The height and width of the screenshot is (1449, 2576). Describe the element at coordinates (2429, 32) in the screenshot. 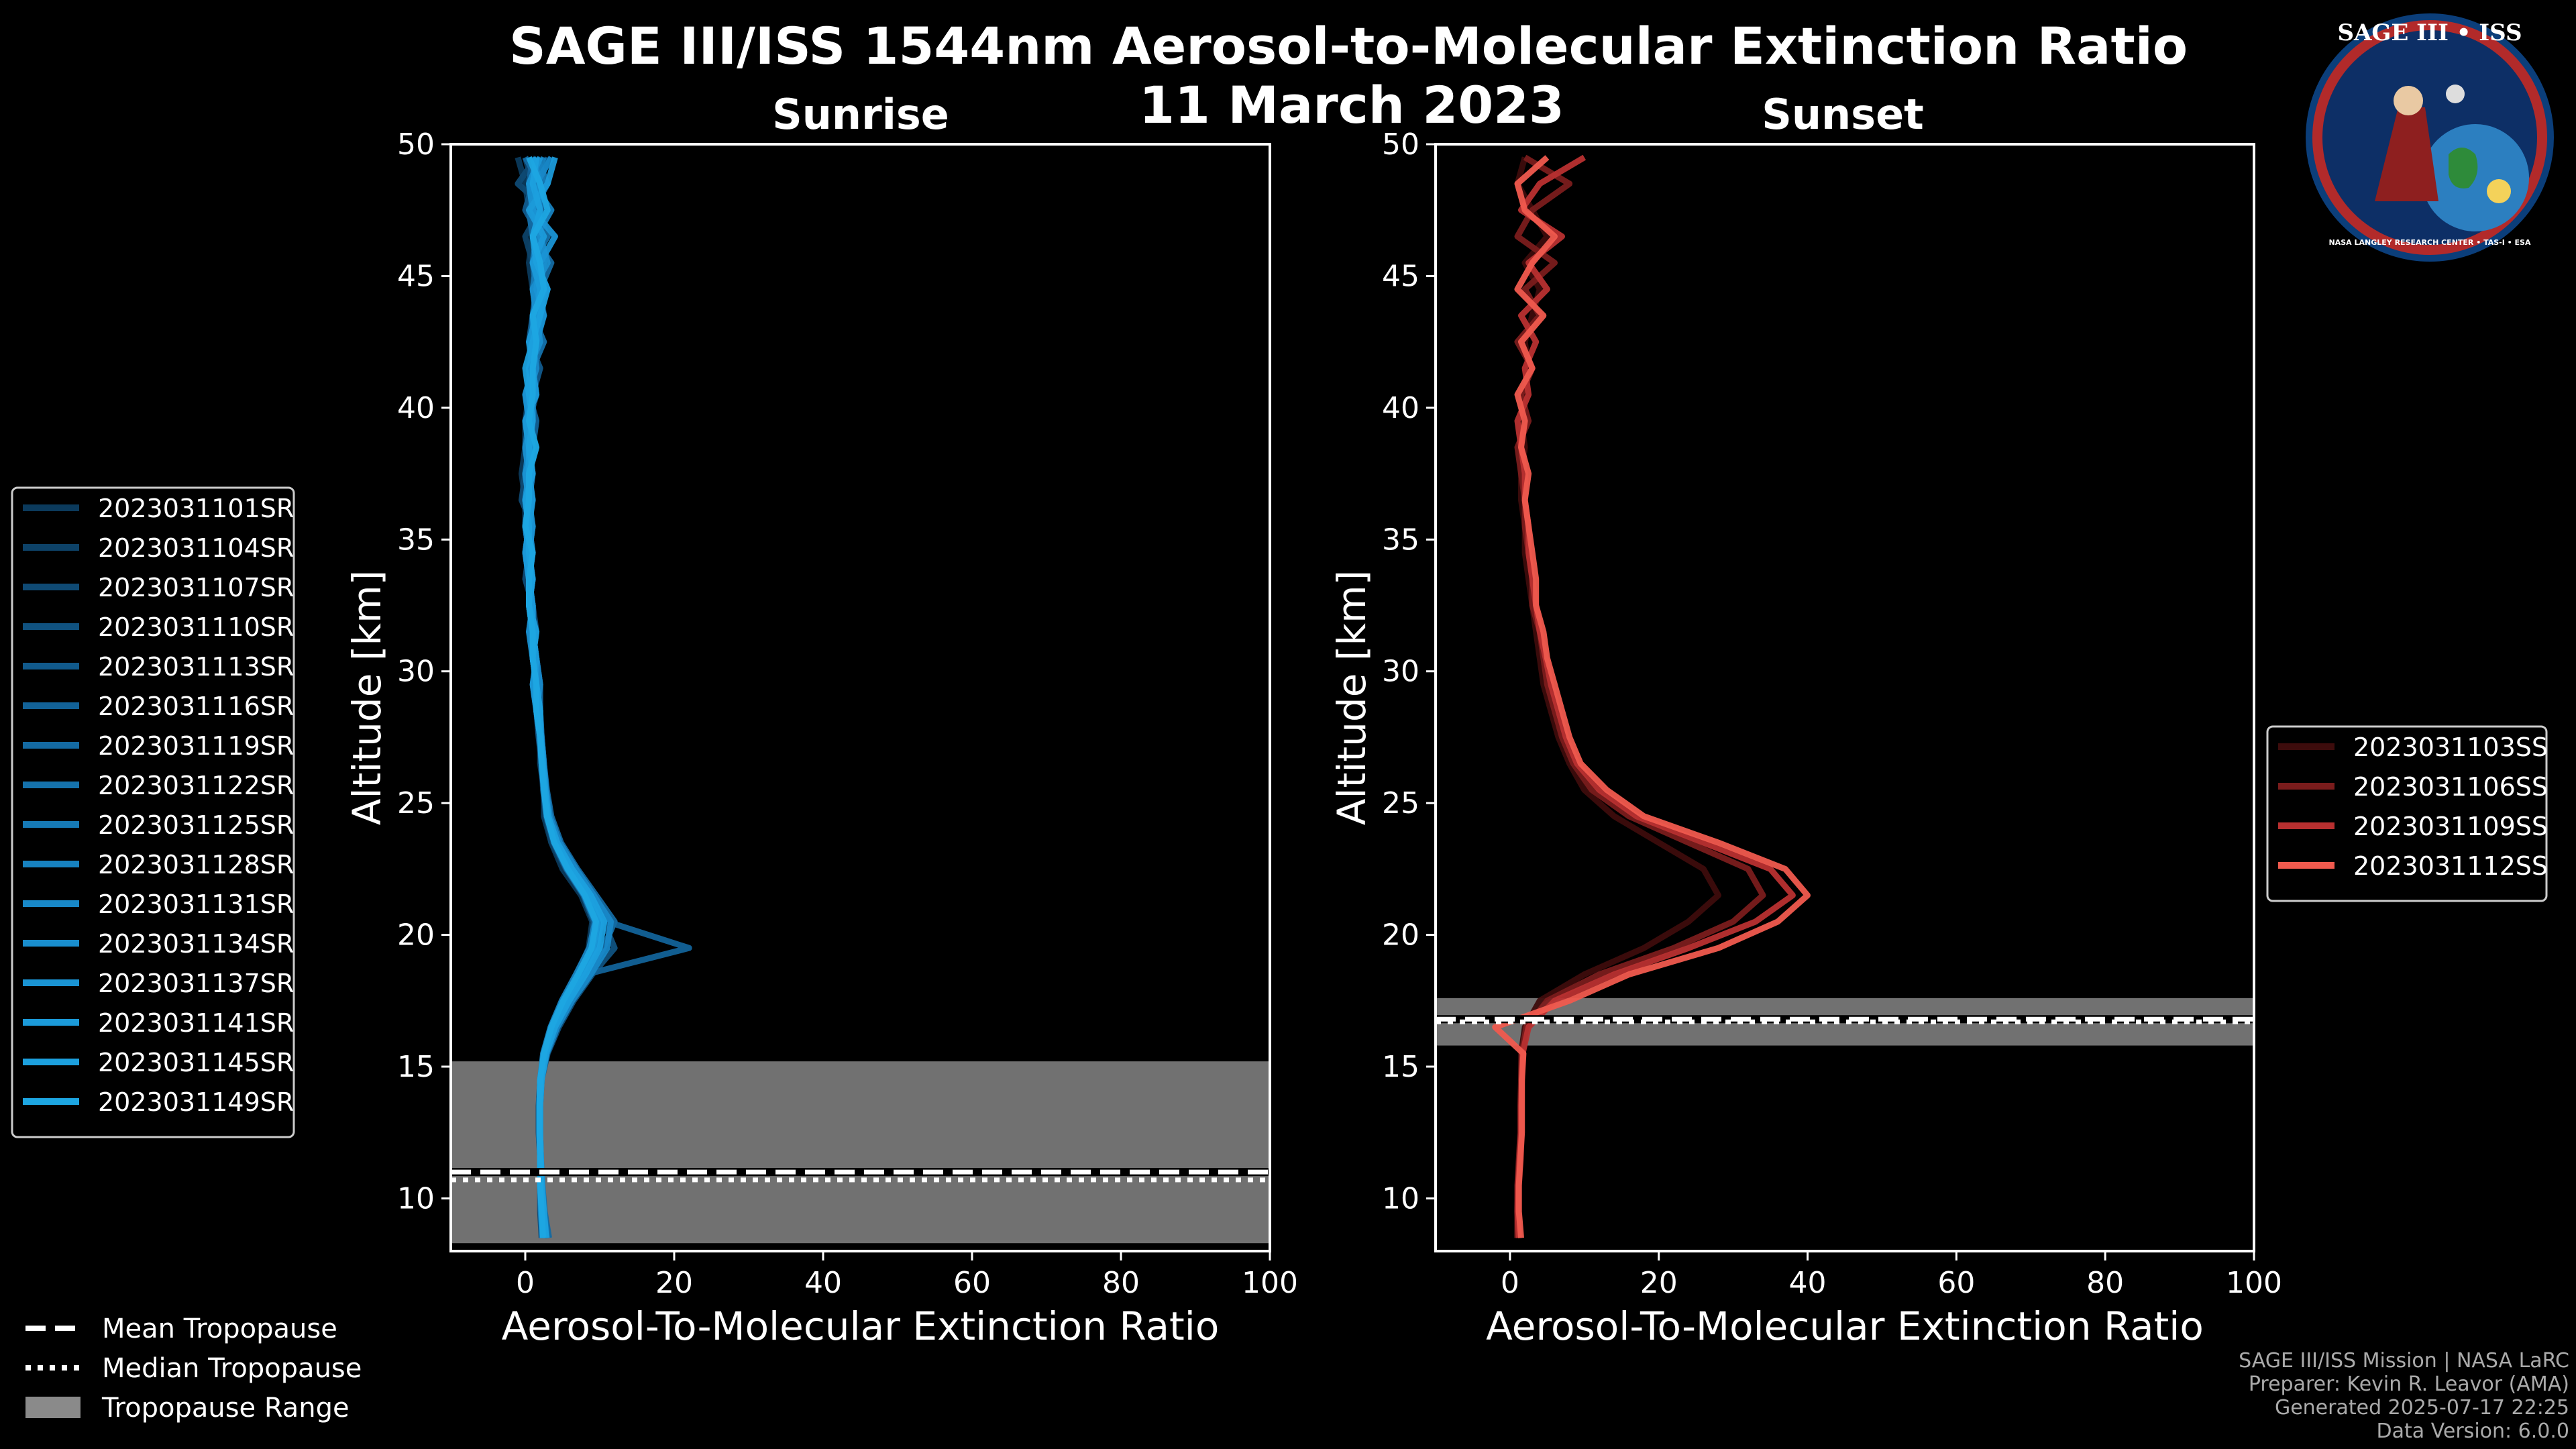

I see `logo-text: SAGE III • ISS` at that location.